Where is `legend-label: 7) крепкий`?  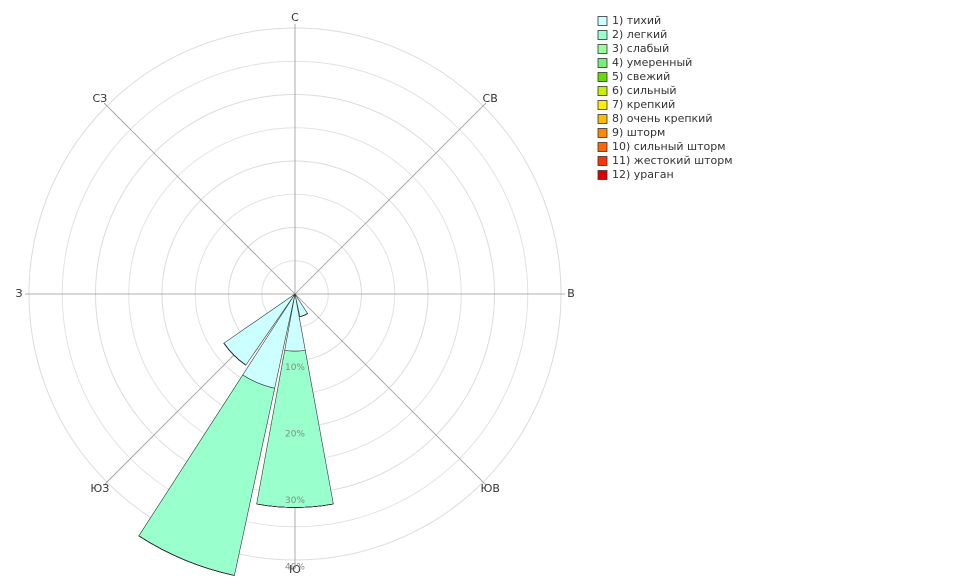 legend-label: 7) крепкий is located at coordinates (643, 104).